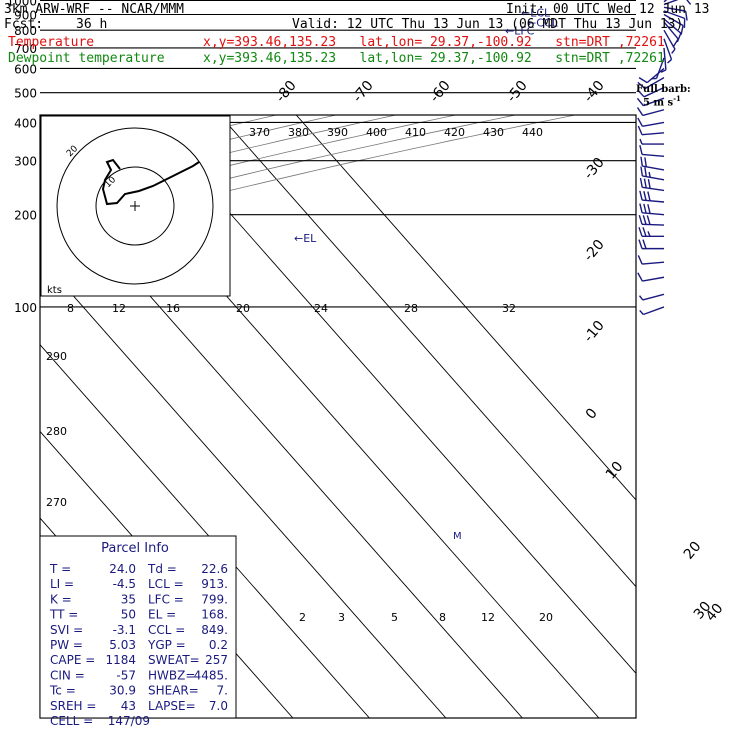 This screenshot has width=740, height=740. What do you see at coordinates (138, 615) in the screenshot?
I see `parcel-row: TT = 50 EL = 168.` at bounding box center [138, 615].